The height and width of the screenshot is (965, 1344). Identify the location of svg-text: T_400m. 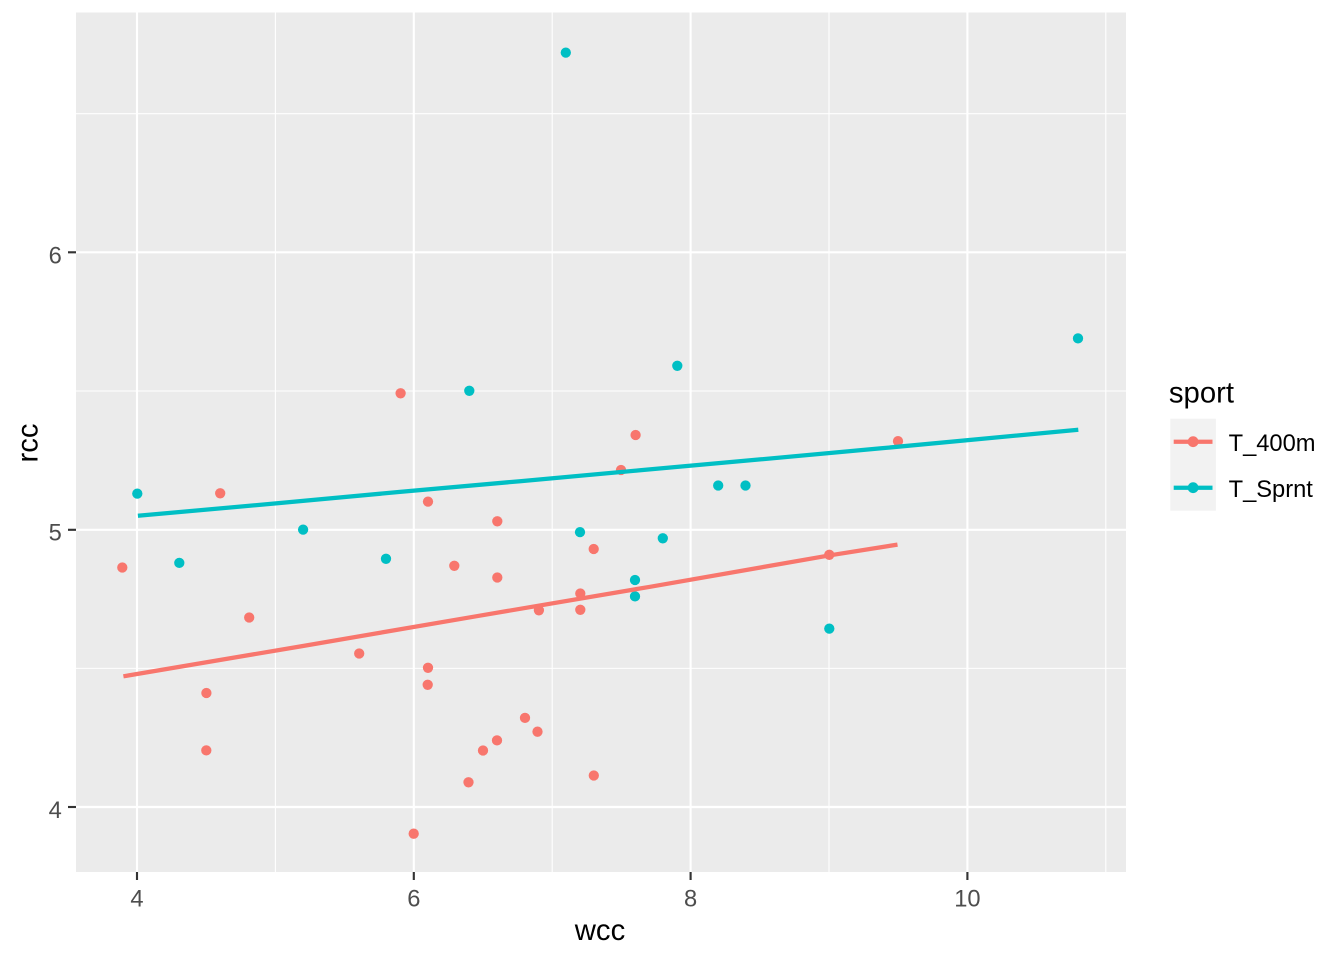
(1272, 444).